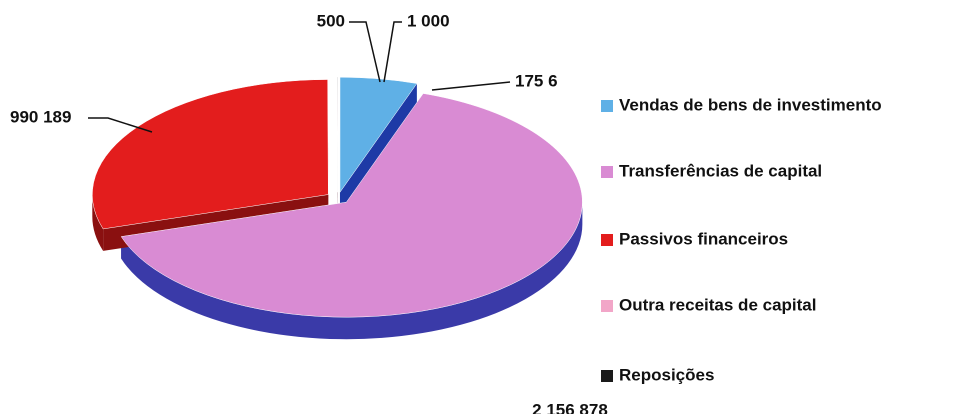 This screenshot has width=957, height=414. What do you see at coordinates (717, 304) in the screenshot?
I see `legend-label: Outra receitas de capital` at bounding box center [717, 304].